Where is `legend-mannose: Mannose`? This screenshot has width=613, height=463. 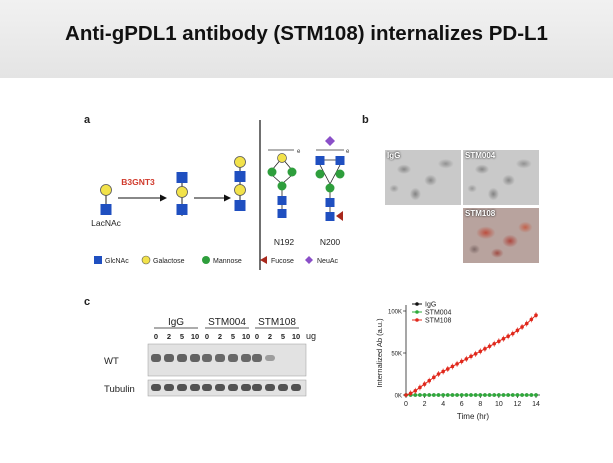
legend-mannose: Mannose is located at coordinates (227, 261).